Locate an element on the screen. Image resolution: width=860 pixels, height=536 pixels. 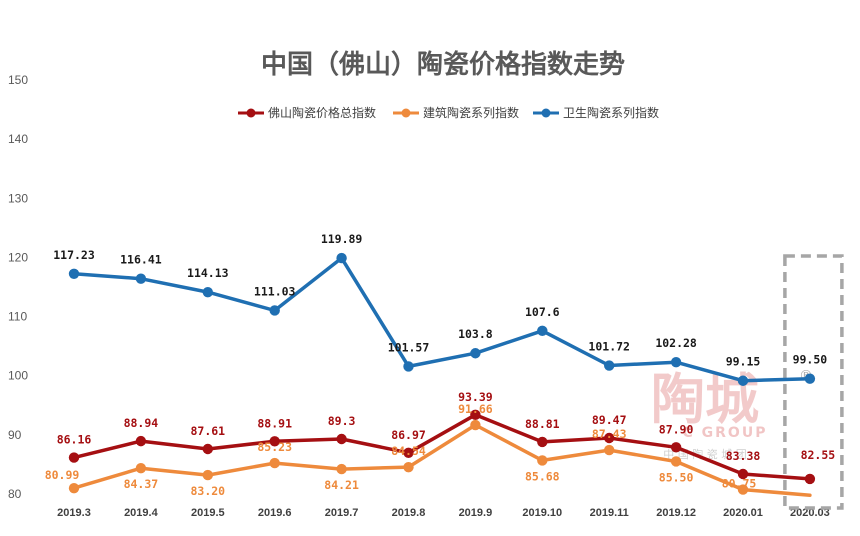
x-tick-label: 2019.8 is located at coordinates (409, 513).